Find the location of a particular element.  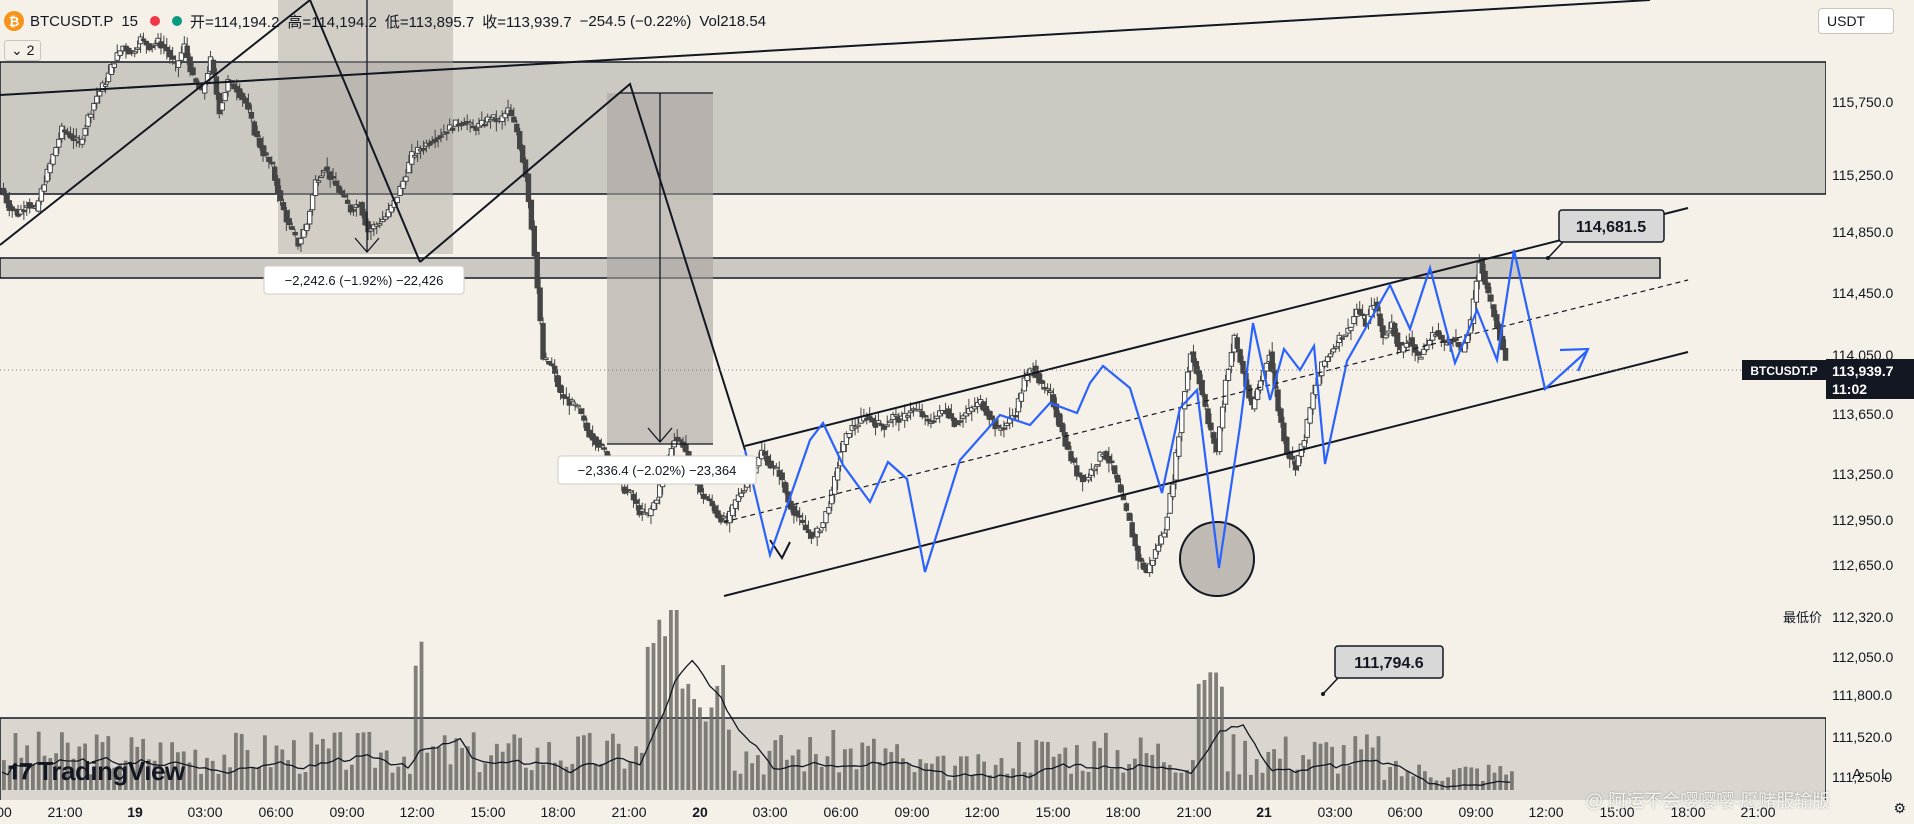

log-scale-button: L is located at coordinates (1885, 774).